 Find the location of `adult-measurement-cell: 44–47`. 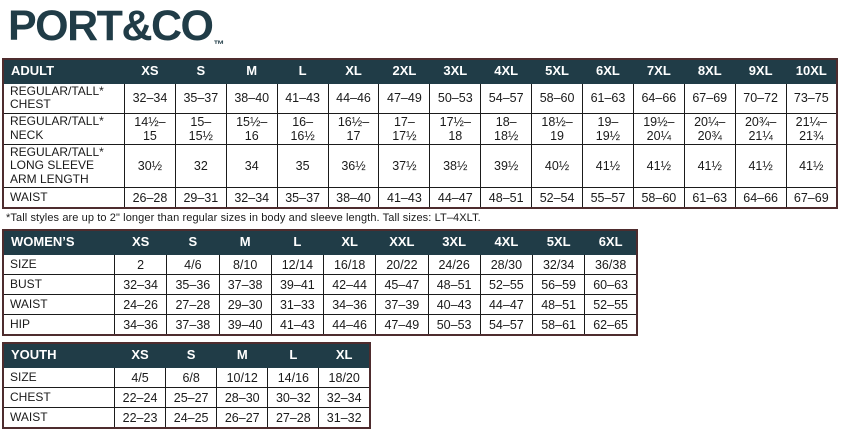

adult-measurement-cell: 44–47 is located at coordinates (455, 198).